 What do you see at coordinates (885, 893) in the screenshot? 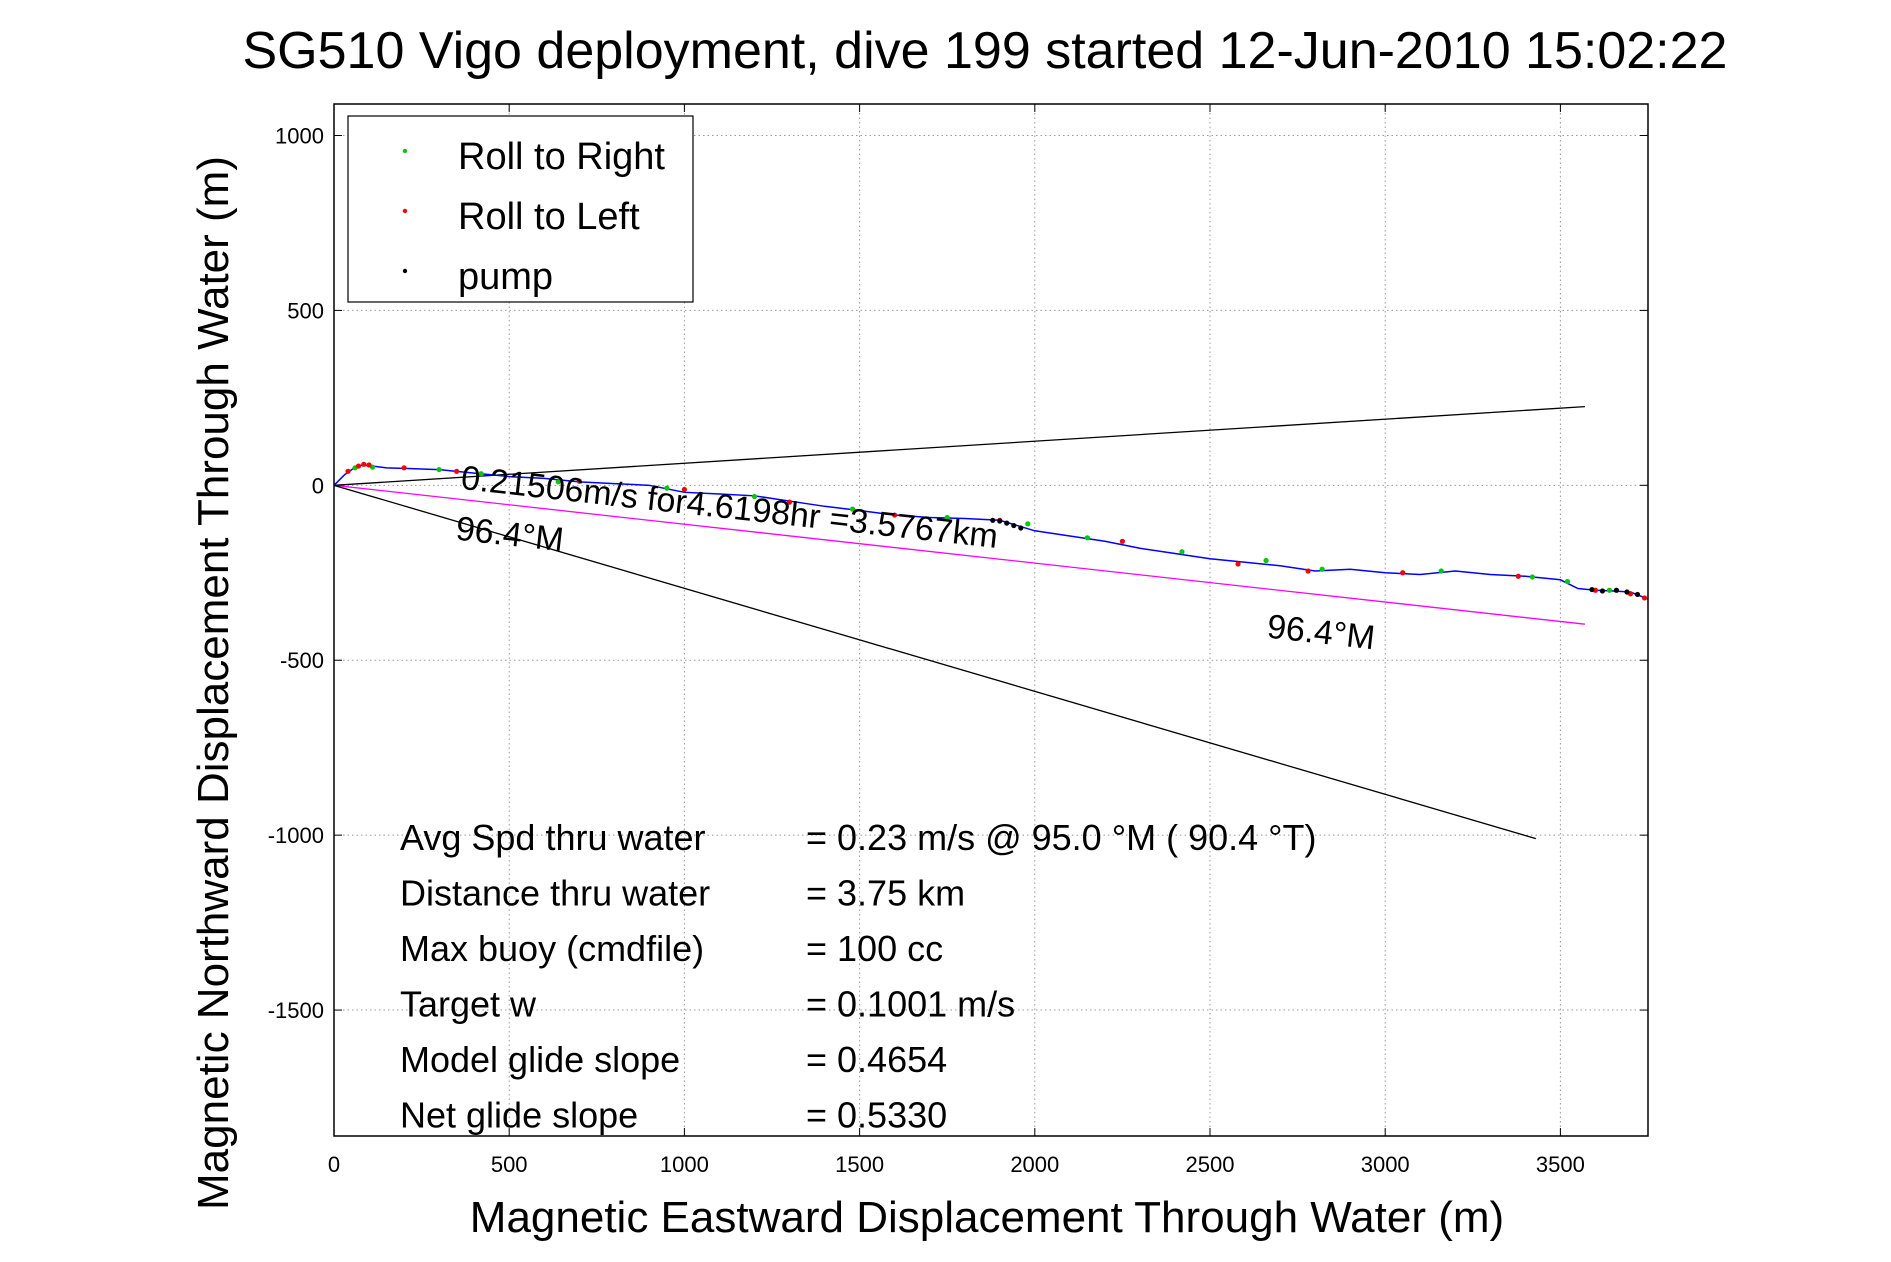
I see `summary-value: = 3.75 km` at bounding box center [885, 893].